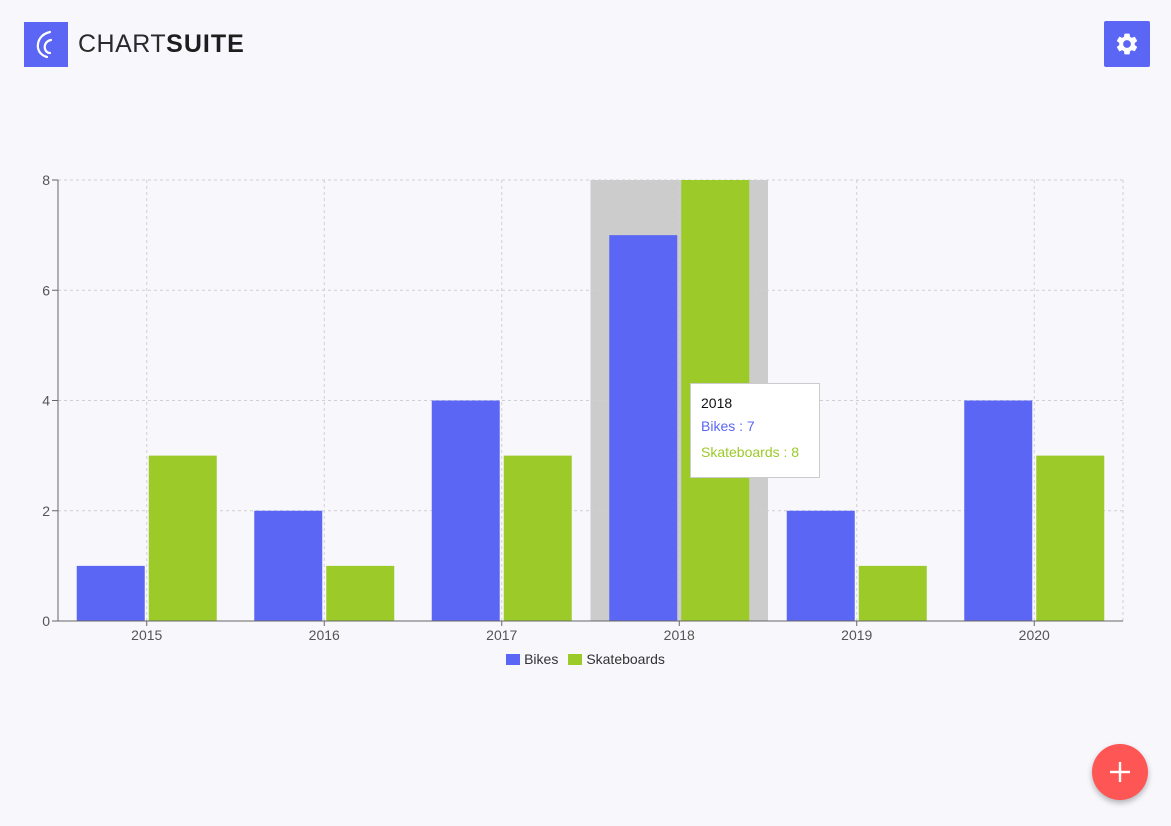 Image resolution: width=1171 pixels, height=826 pixels. I want to click on chart-suite-logo-icon, so click(46, 44).